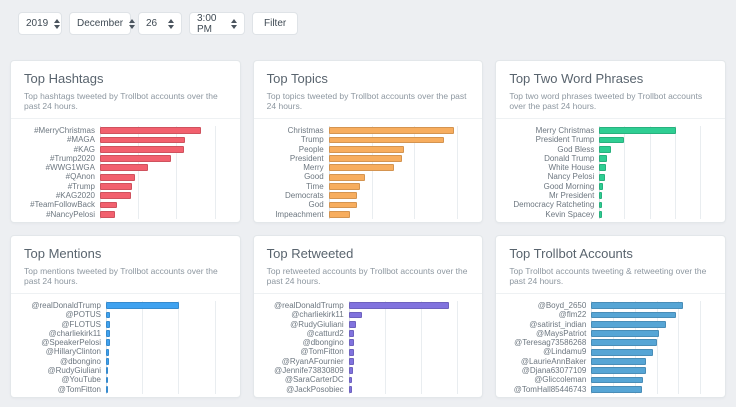 Image resolution: width=736 pixels, height=407 pixels. Describe the element at coordinates (569, 186) in the screenshot. I see `category-label: Good Morning` at that location.